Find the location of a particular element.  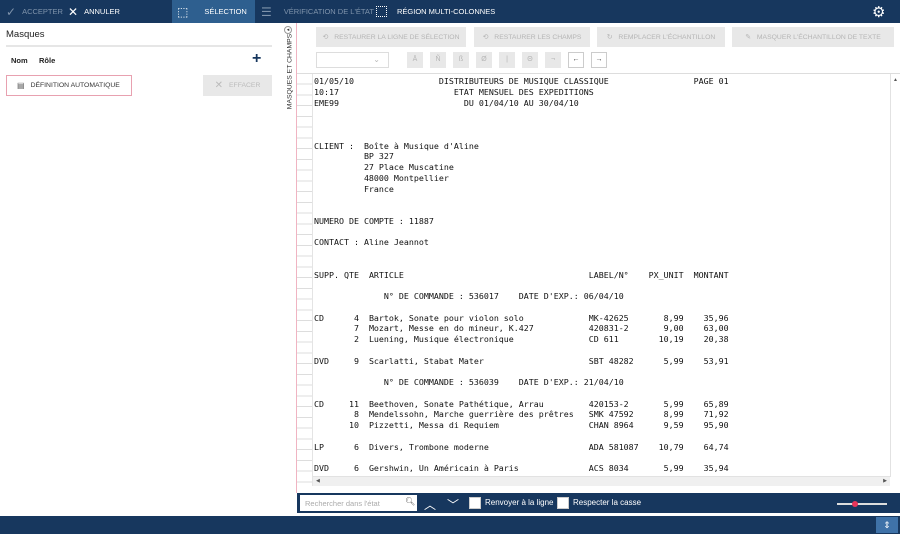

char-button: Ñ is located at coordinates (438, 60).